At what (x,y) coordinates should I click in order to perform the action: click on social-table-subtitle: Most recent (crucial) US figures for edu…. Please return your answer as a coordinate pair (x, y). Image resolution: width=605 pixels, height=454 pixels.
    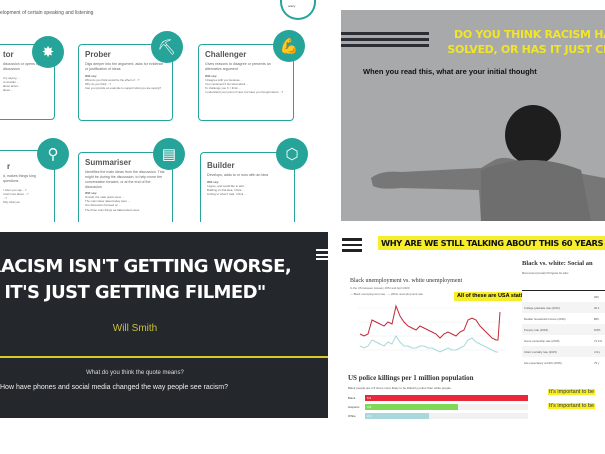
    Looking at the image, I should click on (545, 273).